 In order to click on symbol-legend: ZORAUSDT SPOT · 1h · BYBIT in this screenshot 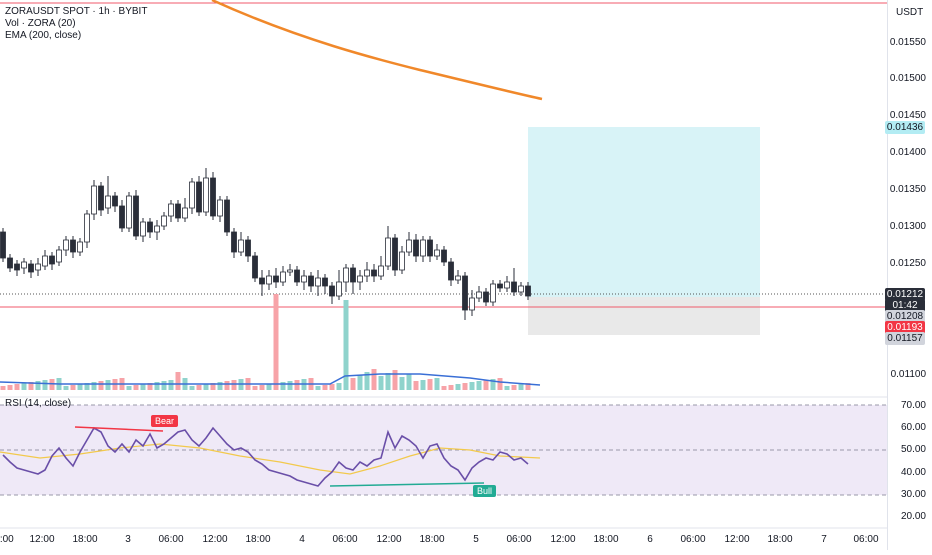, I will do `click(76, 11)`.